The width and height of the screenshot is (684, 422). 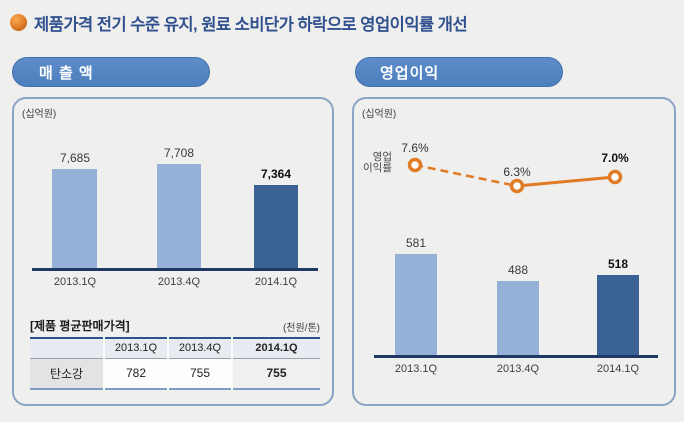 I want to click on margin-value-label: 7.6%, so click(x=415, y=148).